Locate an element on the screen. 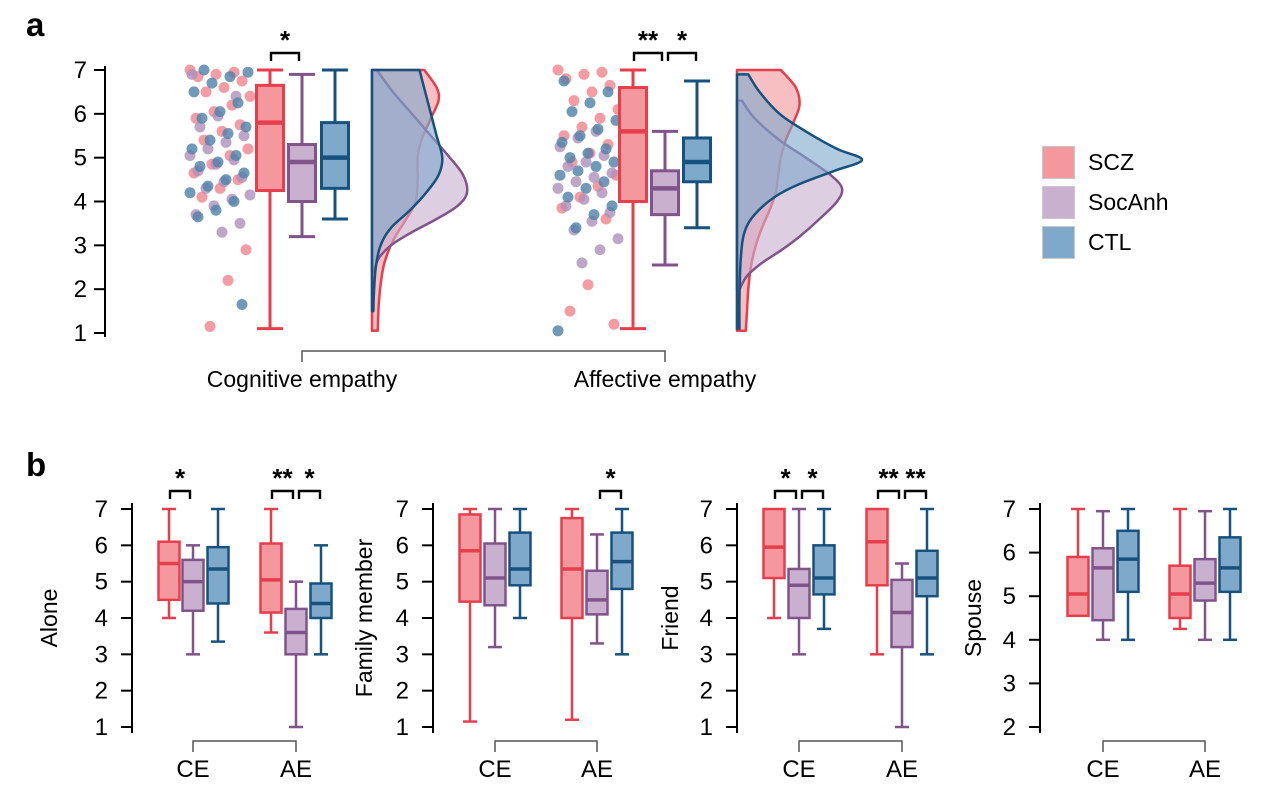 Image resolution: width=1268 pixels, height=794 pixels. y-axis: 2 3 4 5 6 7 is located at coordinates (1022, 618).